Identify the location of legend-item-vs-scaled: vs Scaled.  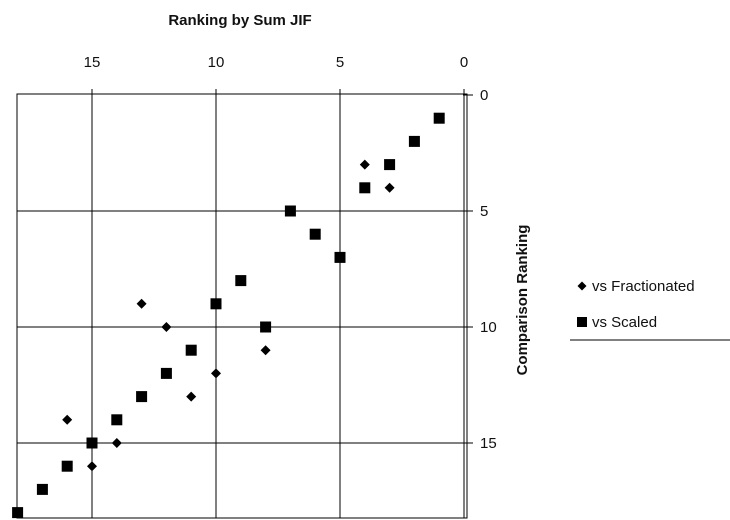
(617, 322).